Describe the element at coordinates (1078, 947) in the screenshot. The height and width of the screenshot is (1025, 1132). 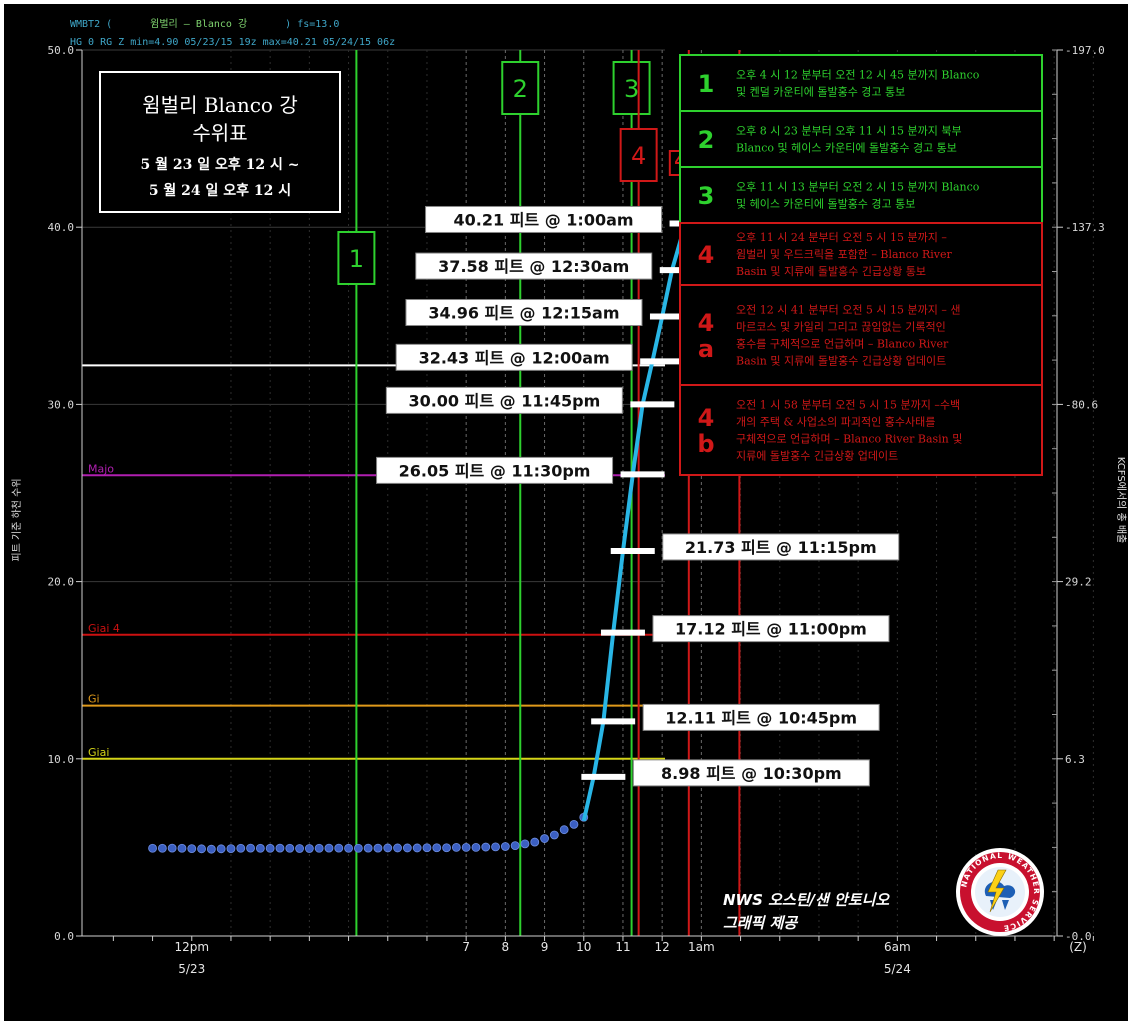
I see `x-axis-zone-label: (Z)` at that location.